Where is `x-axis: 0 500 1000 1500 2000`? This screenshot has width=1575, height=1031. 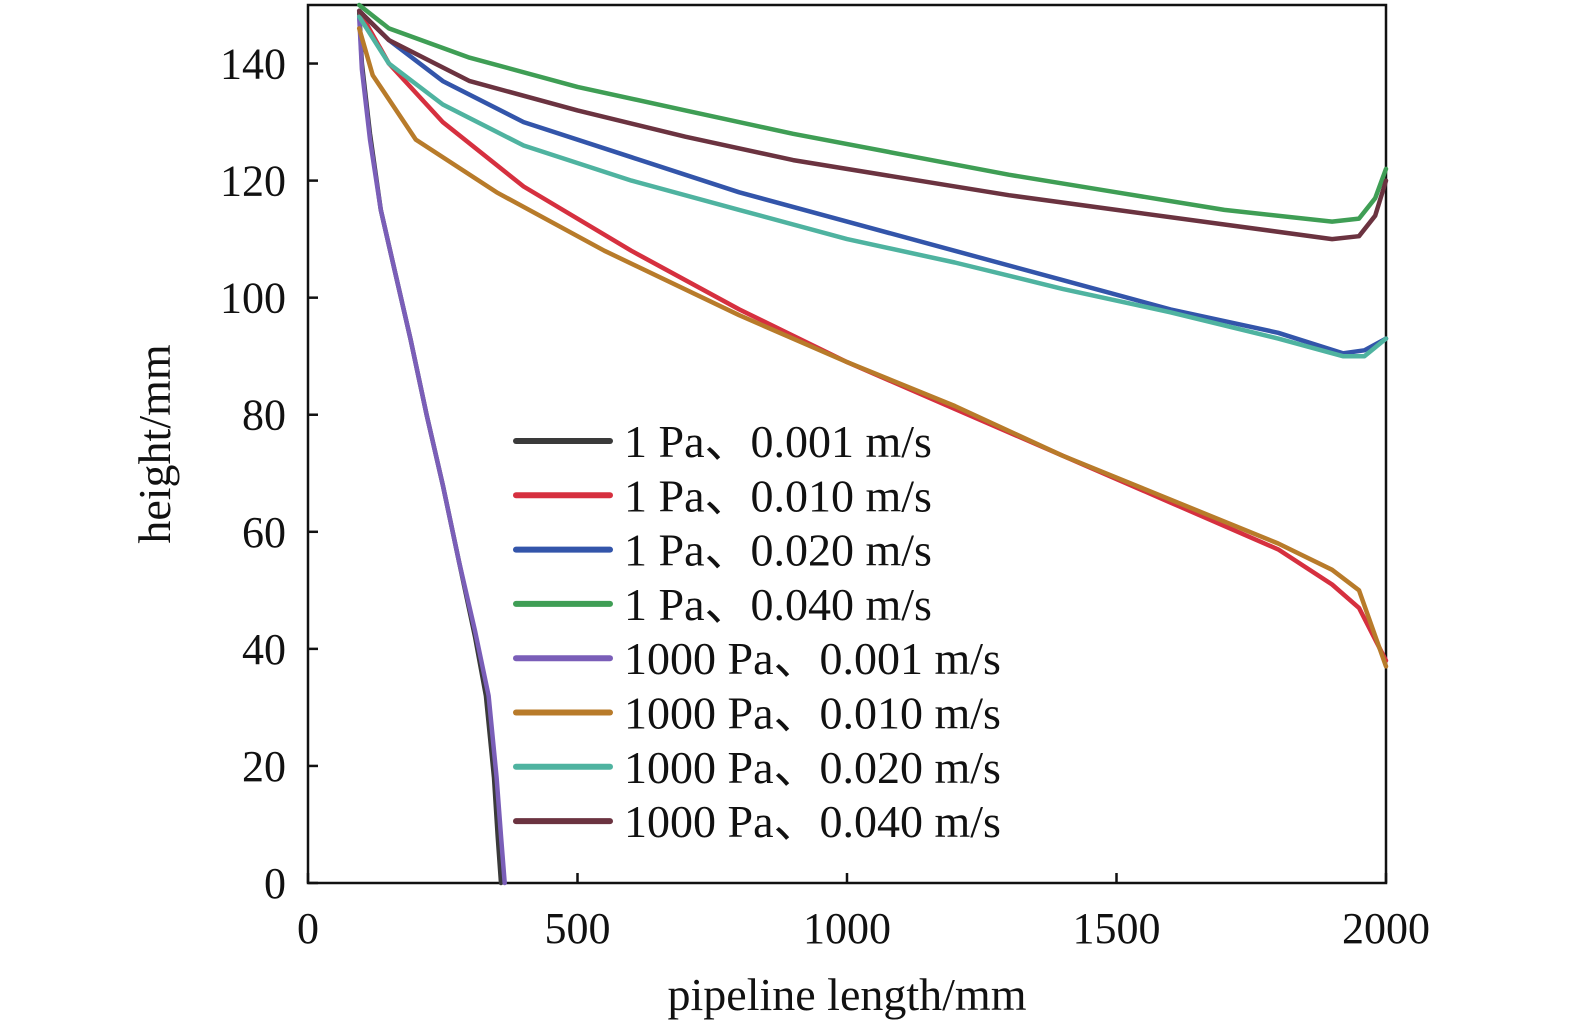 x-axis: 0 500 1000 1500 2000 is located at coordinates (863, 913).